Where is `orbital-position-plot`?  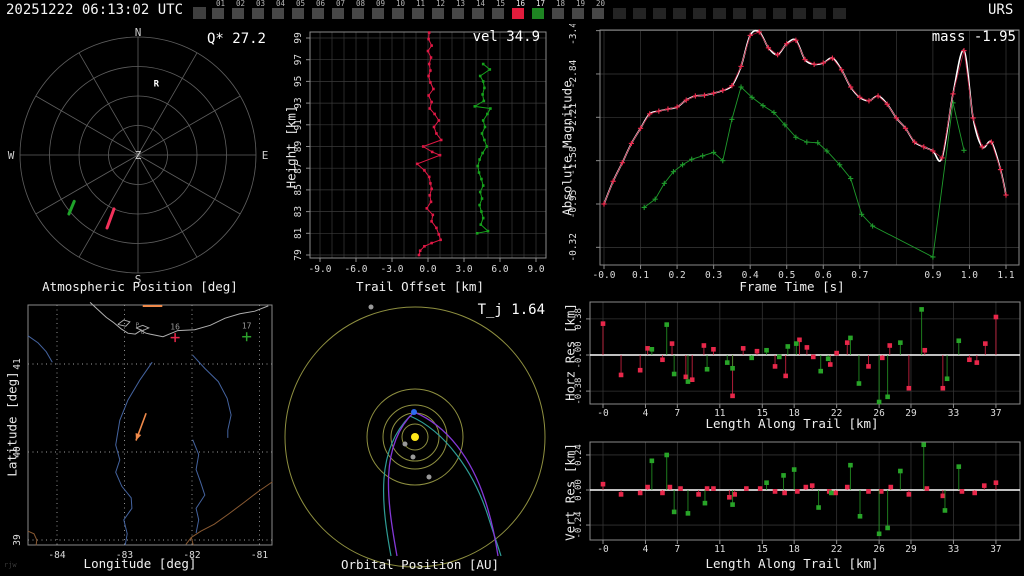
orbital-position-plot is located at coordinates (415, 436).